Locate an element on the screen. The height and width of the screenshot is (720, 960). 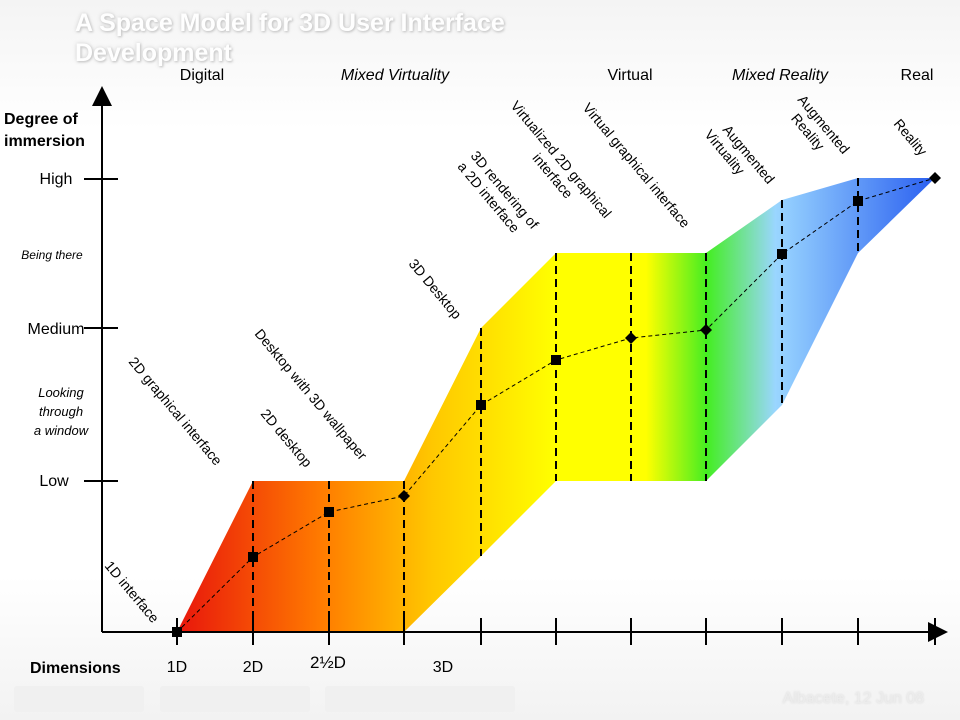
x-tick-2d: 2D is located at coordinates (253, 667).